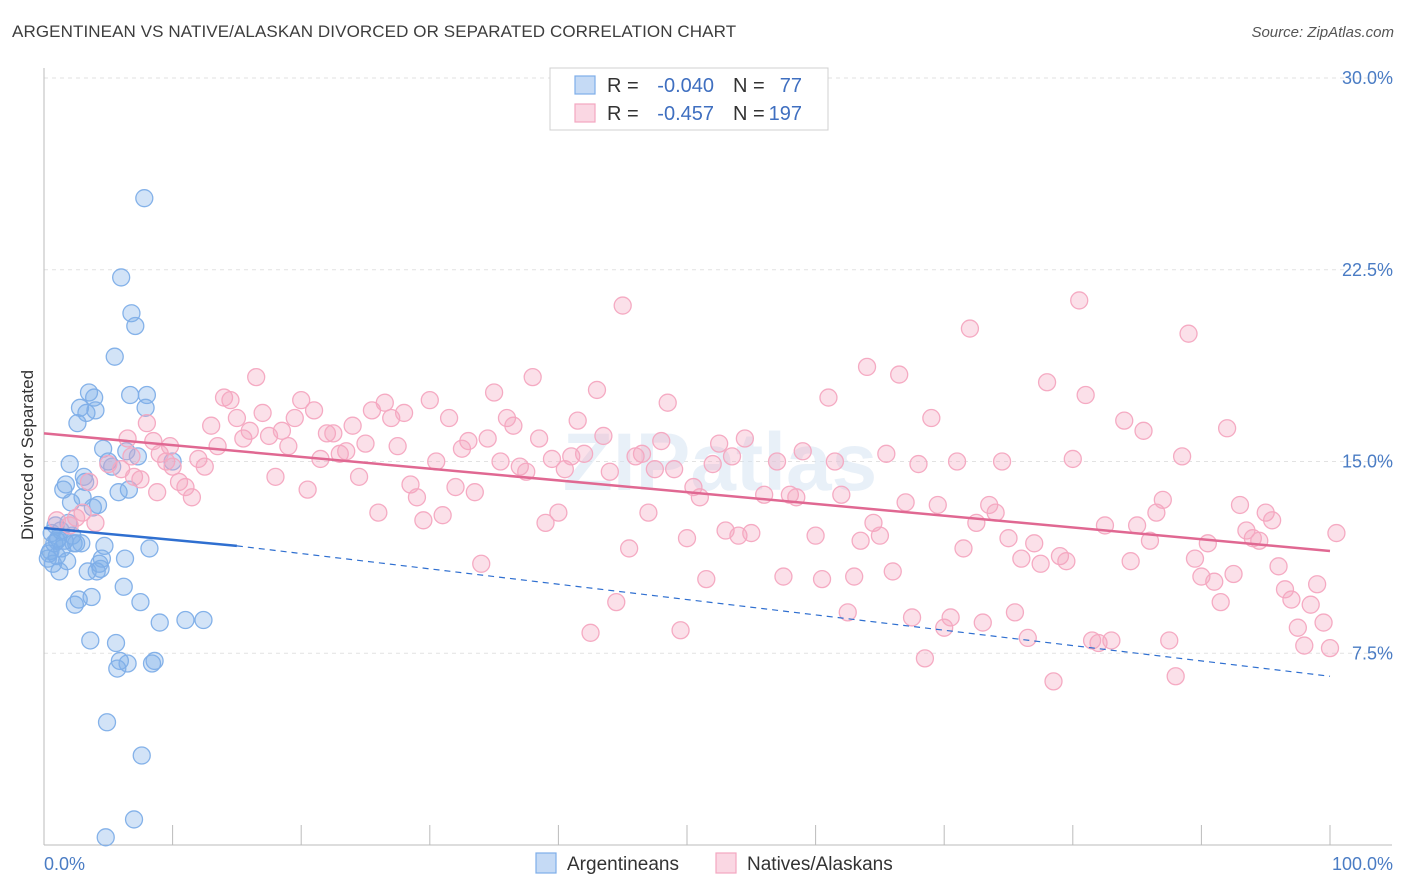  What do you see at coordinates (791, 86) in the screenshot?
I see `n-value: 77` at bounding box center [791, 86].